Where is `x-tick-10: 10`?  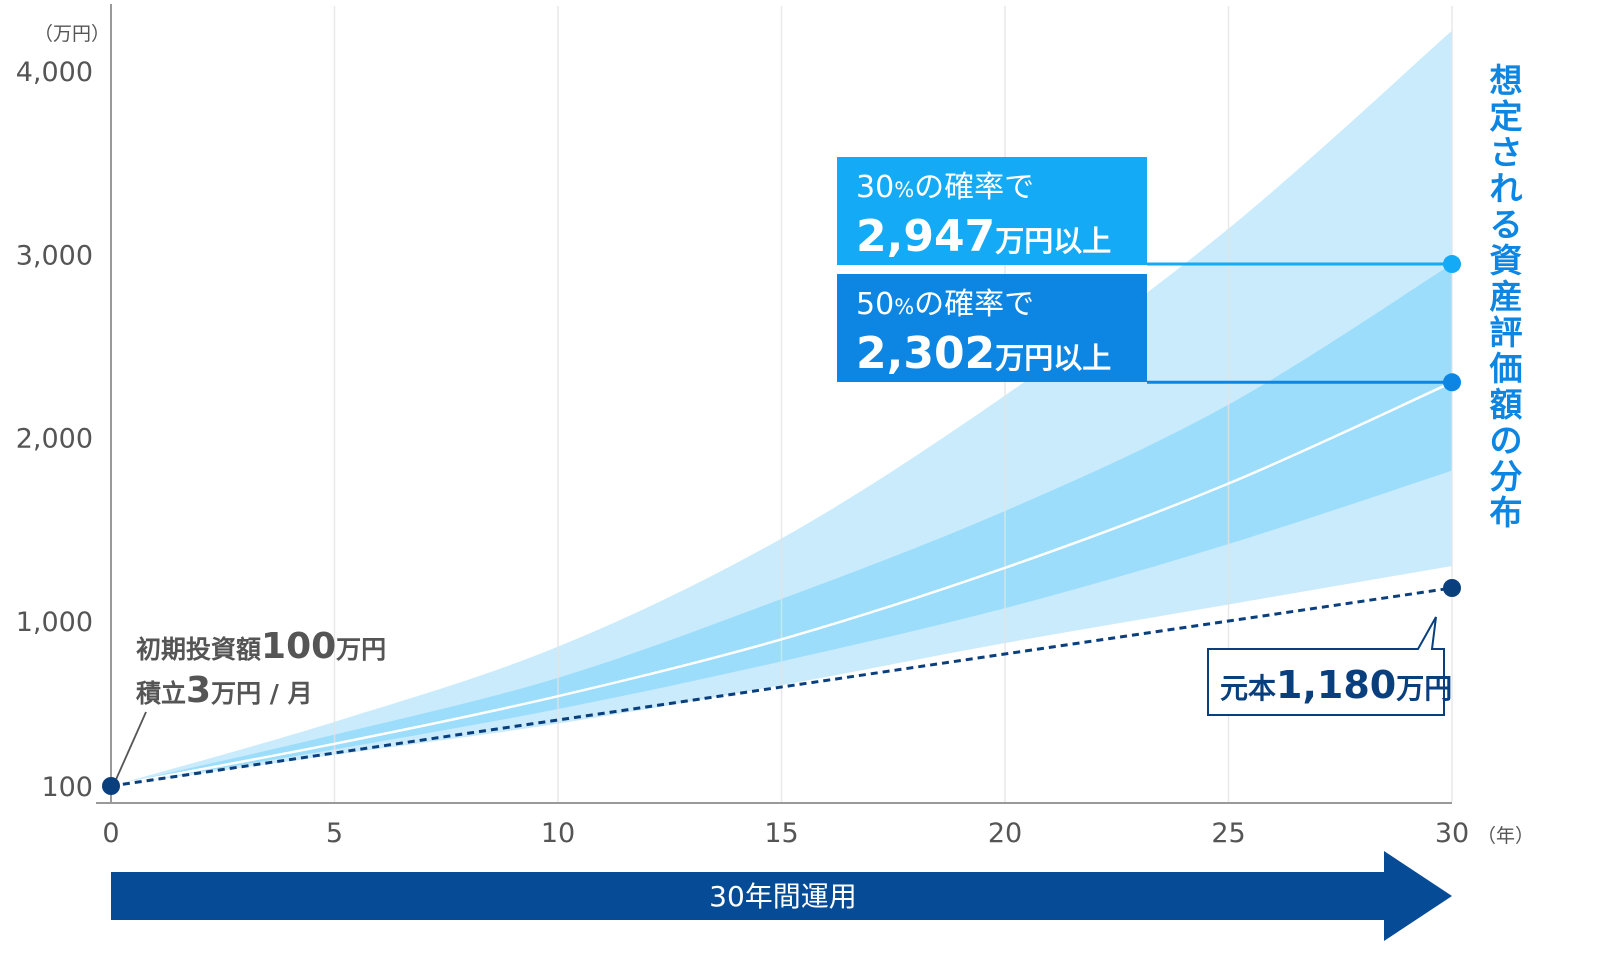 x-tick-10: 10 is located at coordinates (558, 833).